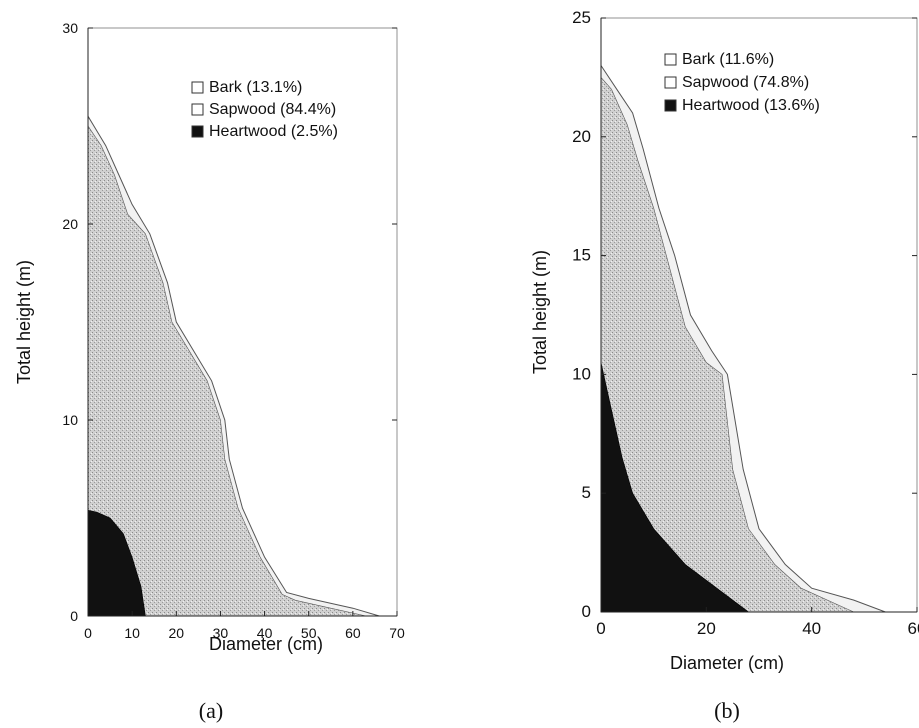 This screenshot has height=728, width=919. What do you see at coordinates (675, 487) in the screenshot?
I see `area-heartwood-b` at bounding box center [675, 487].